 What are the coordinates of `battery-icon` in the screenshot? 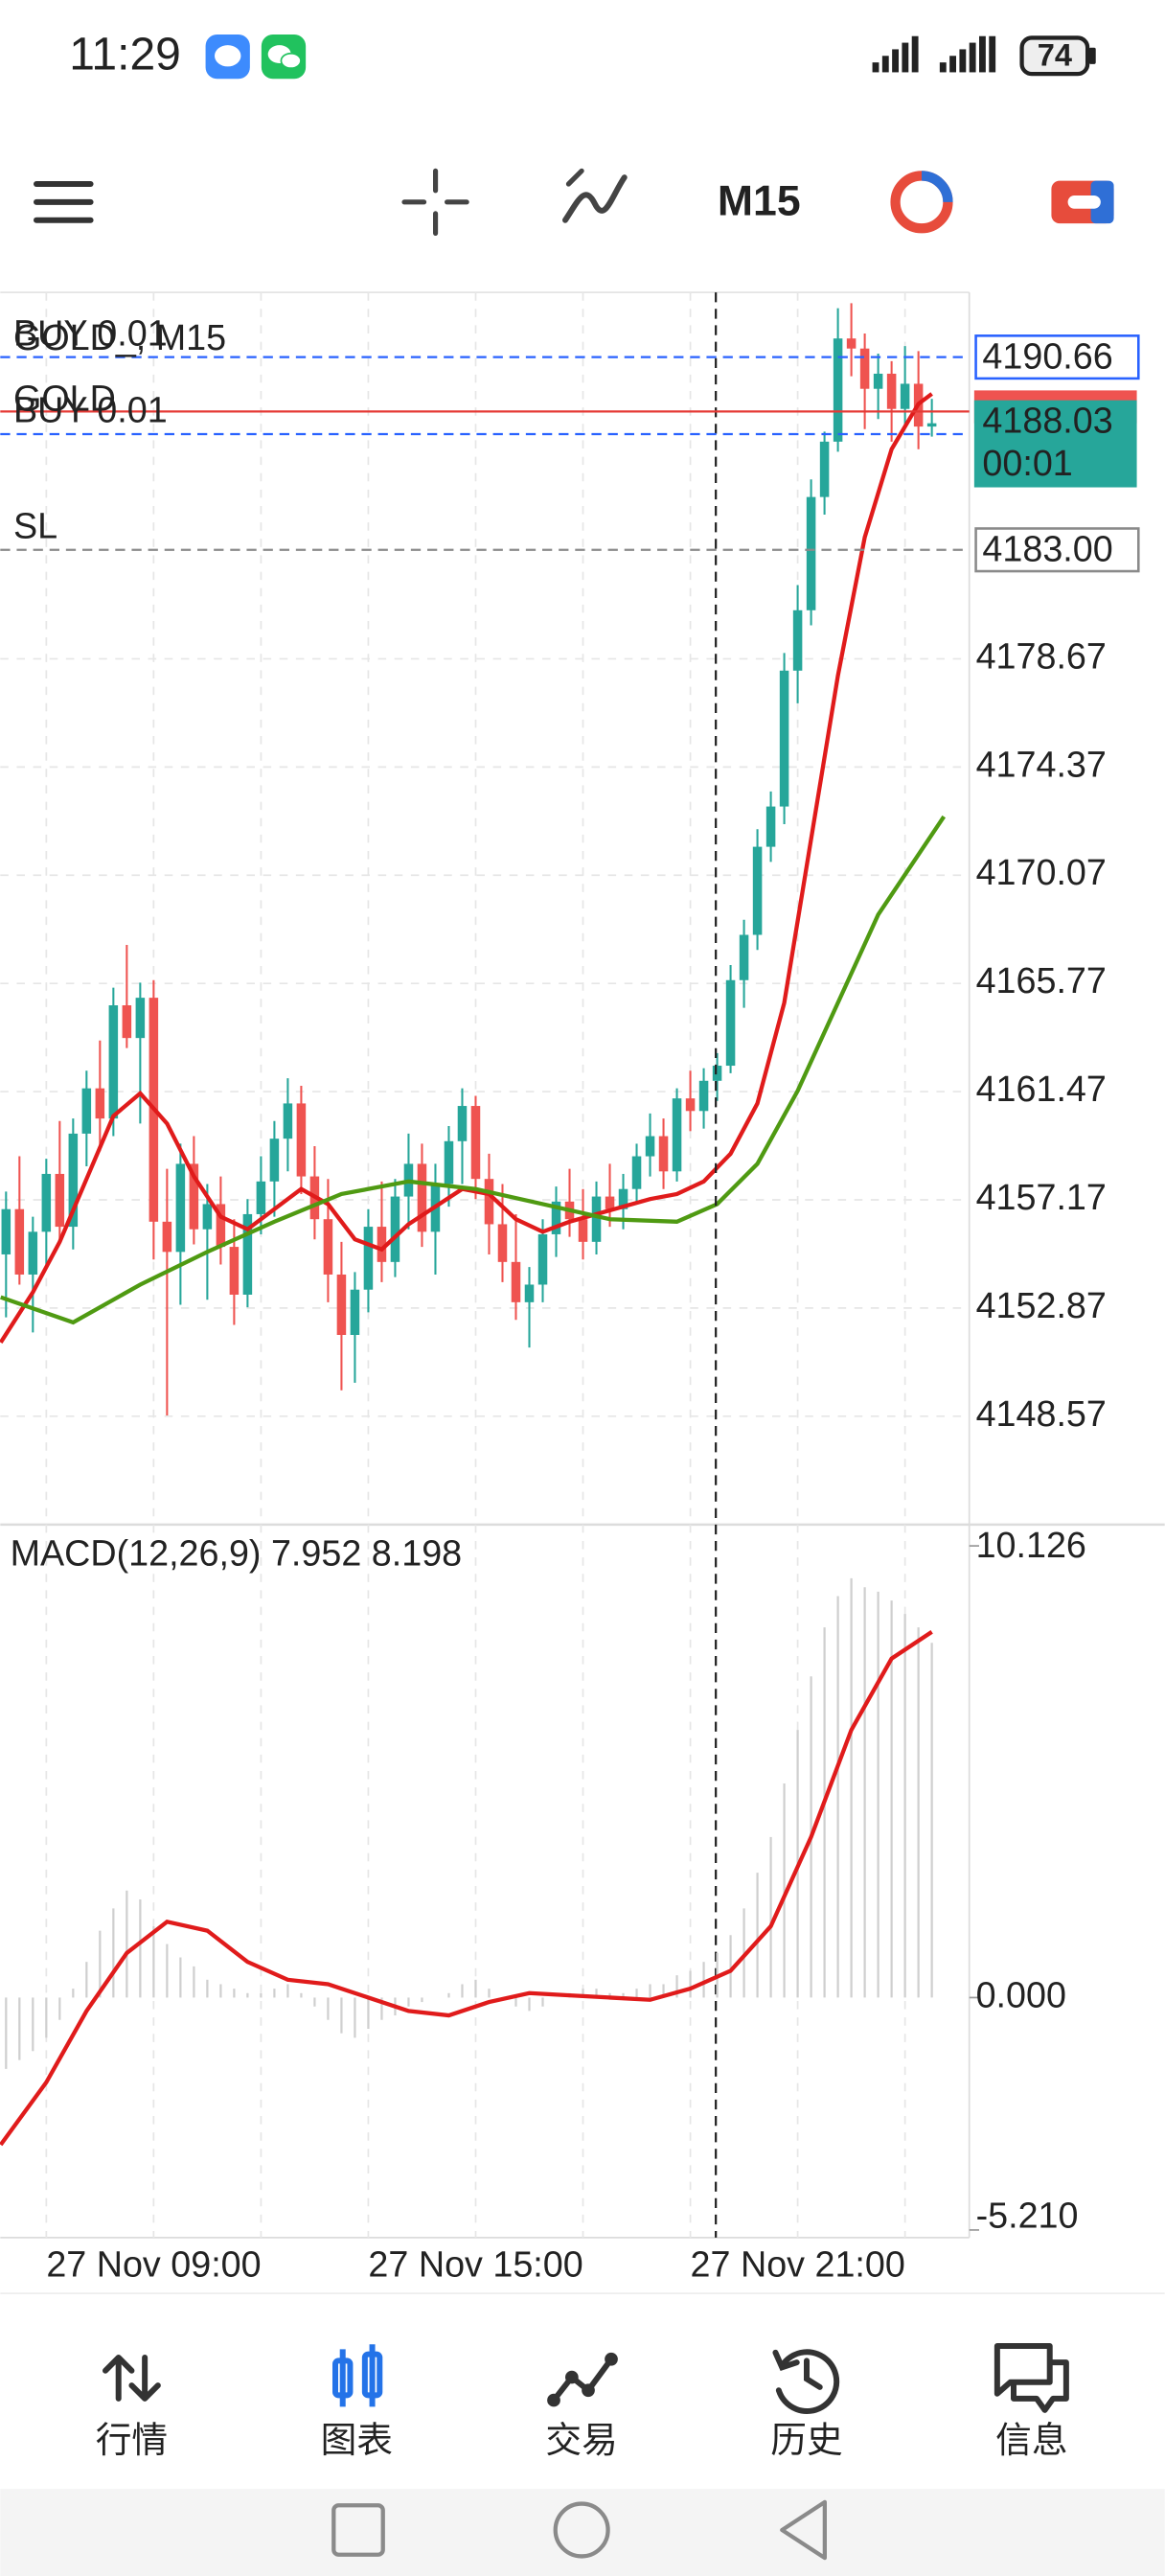 It's located at (1054, 56).